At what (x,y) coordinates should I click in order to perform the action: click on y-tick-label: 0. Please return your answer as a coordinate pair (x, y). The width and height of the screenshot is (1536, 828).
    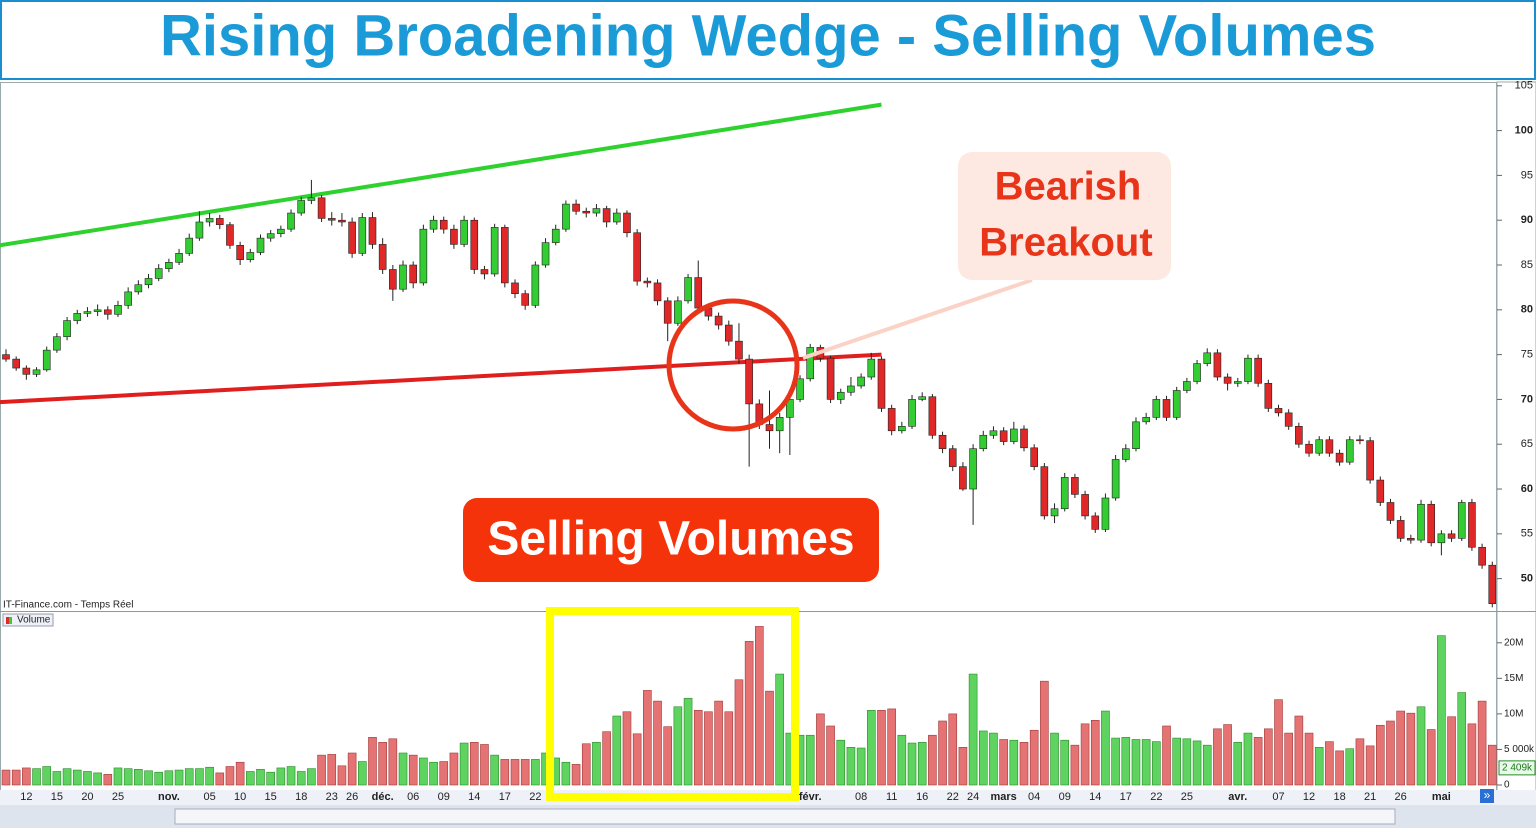
    Looking at the image, I should click on (1507, 785).